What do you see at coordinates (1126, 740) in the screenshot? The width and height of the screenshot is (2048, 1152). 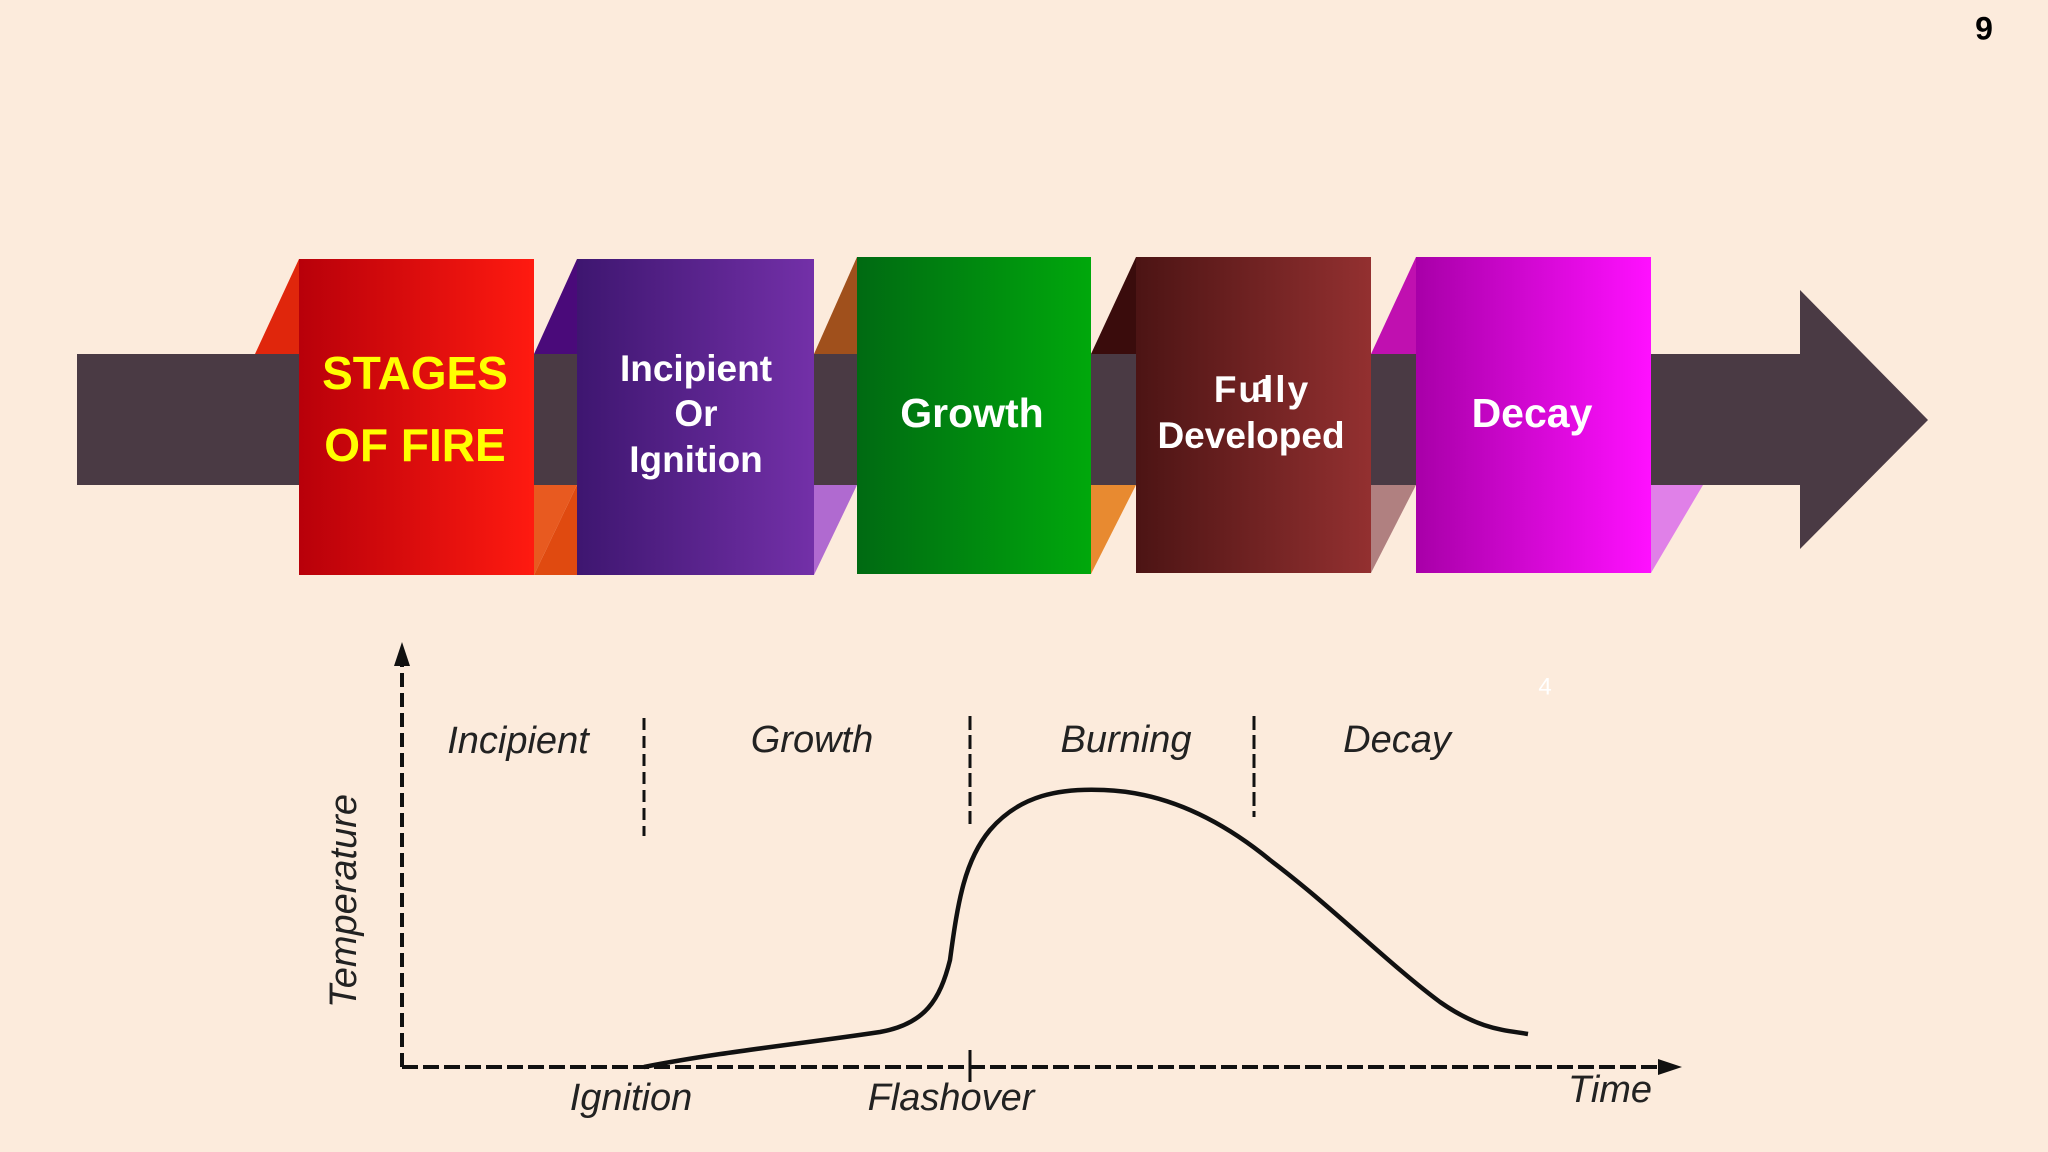 I see `phase-label: Burning` at bounding box center [1126, 740].